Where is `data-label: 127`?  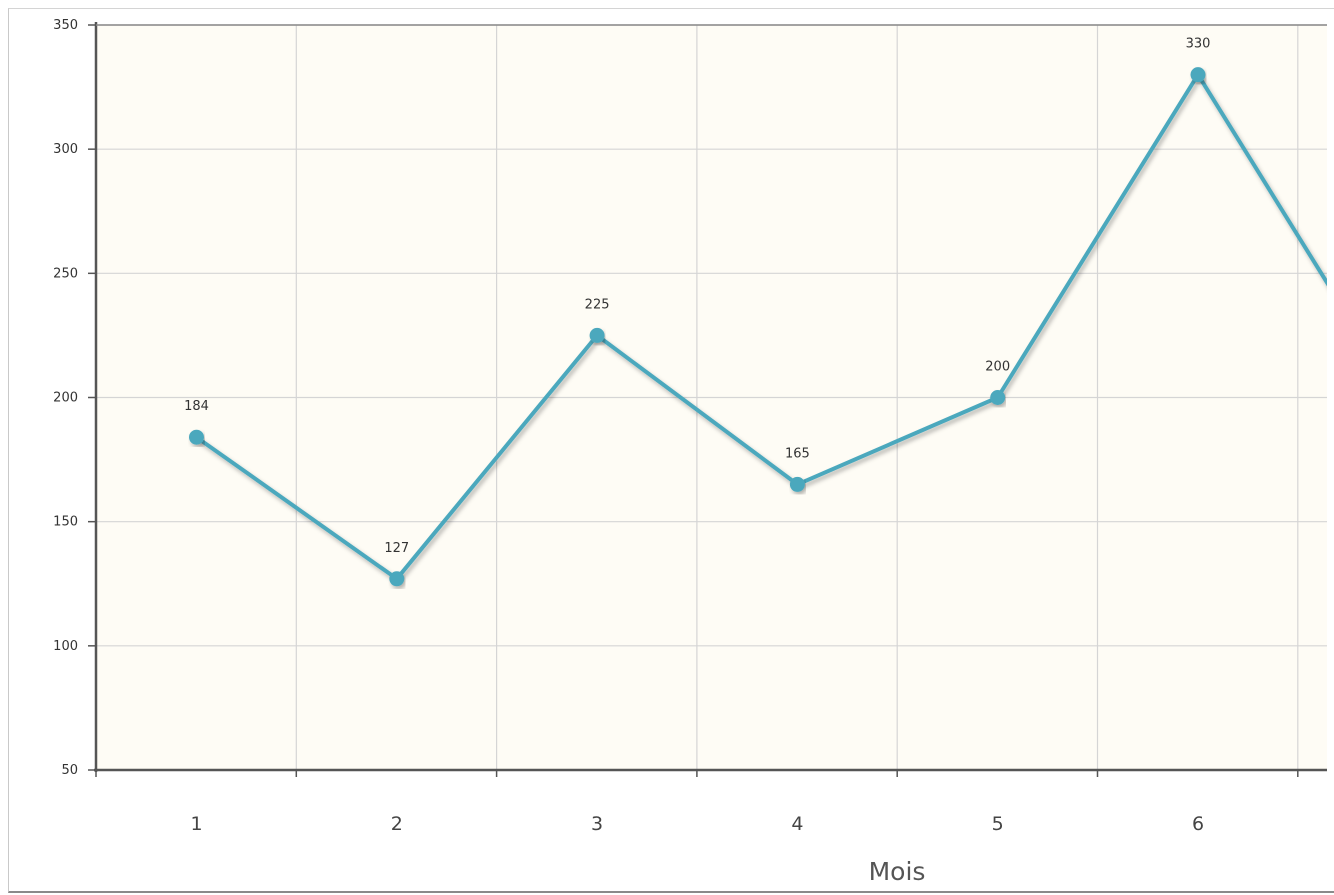
data-label: 127 is located at coordinates (396, 548).